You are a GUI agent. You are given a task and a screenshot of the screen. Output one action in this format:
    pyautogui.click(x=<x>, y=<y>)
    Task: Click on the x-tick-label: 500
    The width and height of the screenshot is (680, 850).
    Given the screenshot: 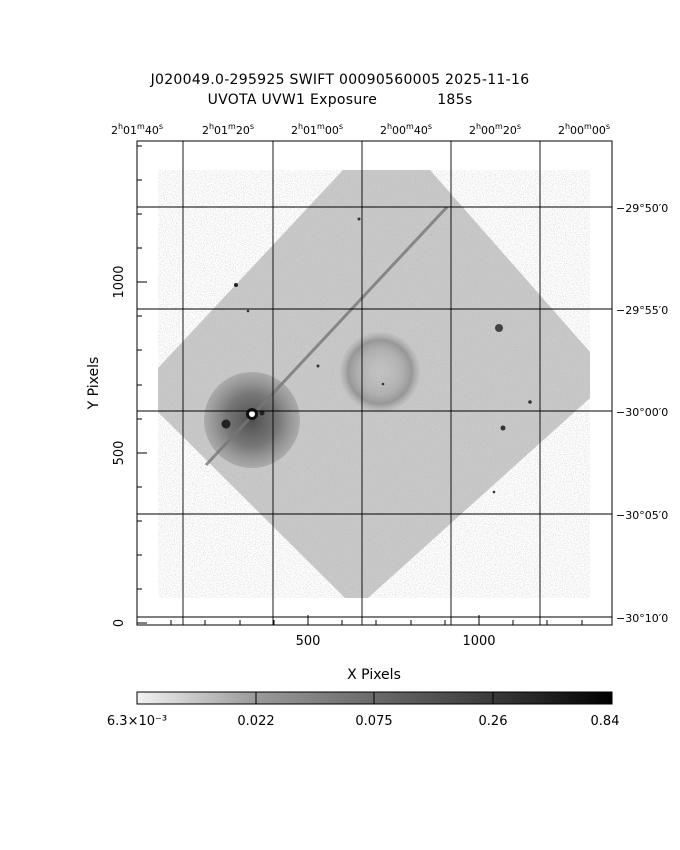 What is the action you would take?
    pyautogui.click(x=308, y=641)
    